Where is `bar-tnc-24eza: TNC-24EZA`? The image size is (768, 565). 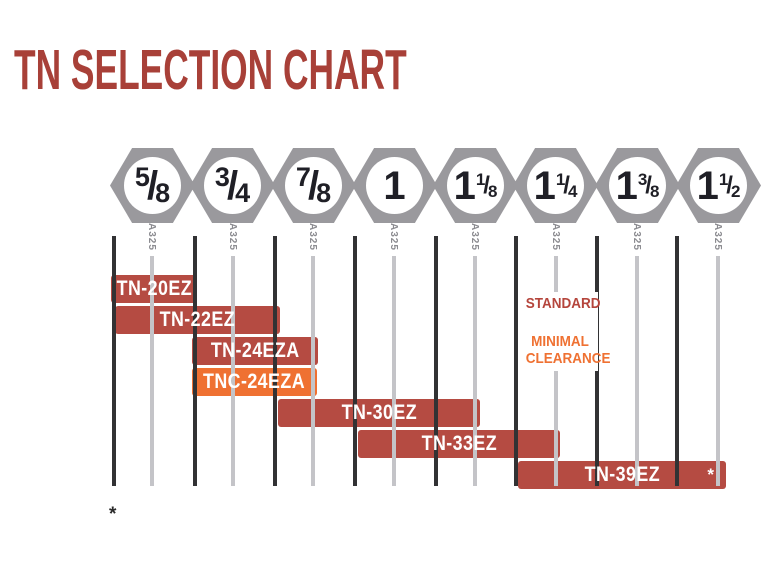 bar-tnc-24eza: TNC-24EZA is located at coordinates (254, 382).